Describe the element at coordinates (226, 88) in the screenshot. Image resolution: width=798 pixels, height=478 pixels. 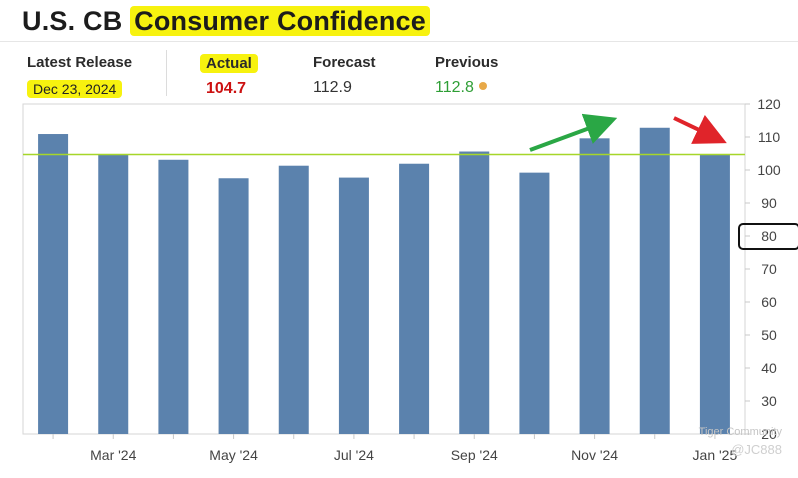
I see `actual-value: 104.7` at that location.